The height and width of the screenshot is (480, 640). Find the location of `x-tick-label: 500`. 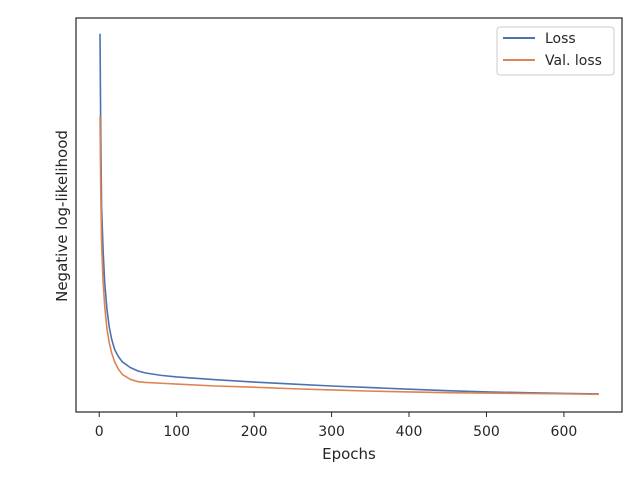

x-tick-label: 500 is located at coordinates (486, 432).